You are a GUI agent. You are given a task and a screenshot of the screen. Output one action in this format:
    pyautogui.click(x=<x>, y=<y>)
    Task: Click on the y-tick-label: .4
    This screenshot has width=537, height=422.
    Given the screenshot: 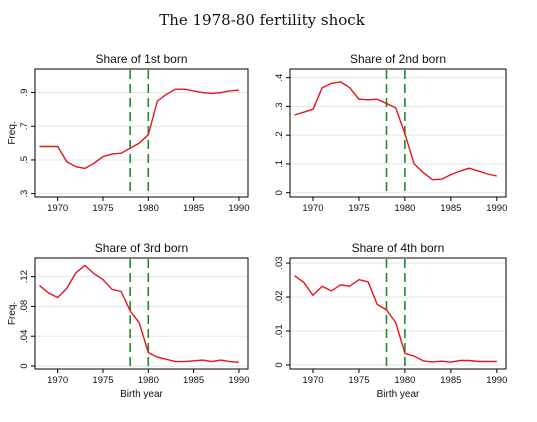 What is the action you would take?
    pyautogui.click(x=279, y=78)
    